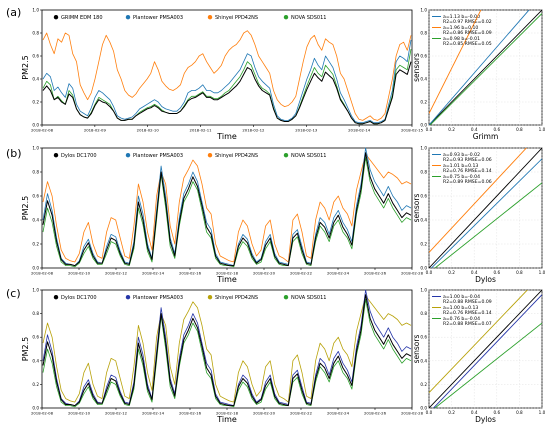 The image size is (550, 428). I want to click on x-tick-label: 2018-02-20, so click(264, 413).